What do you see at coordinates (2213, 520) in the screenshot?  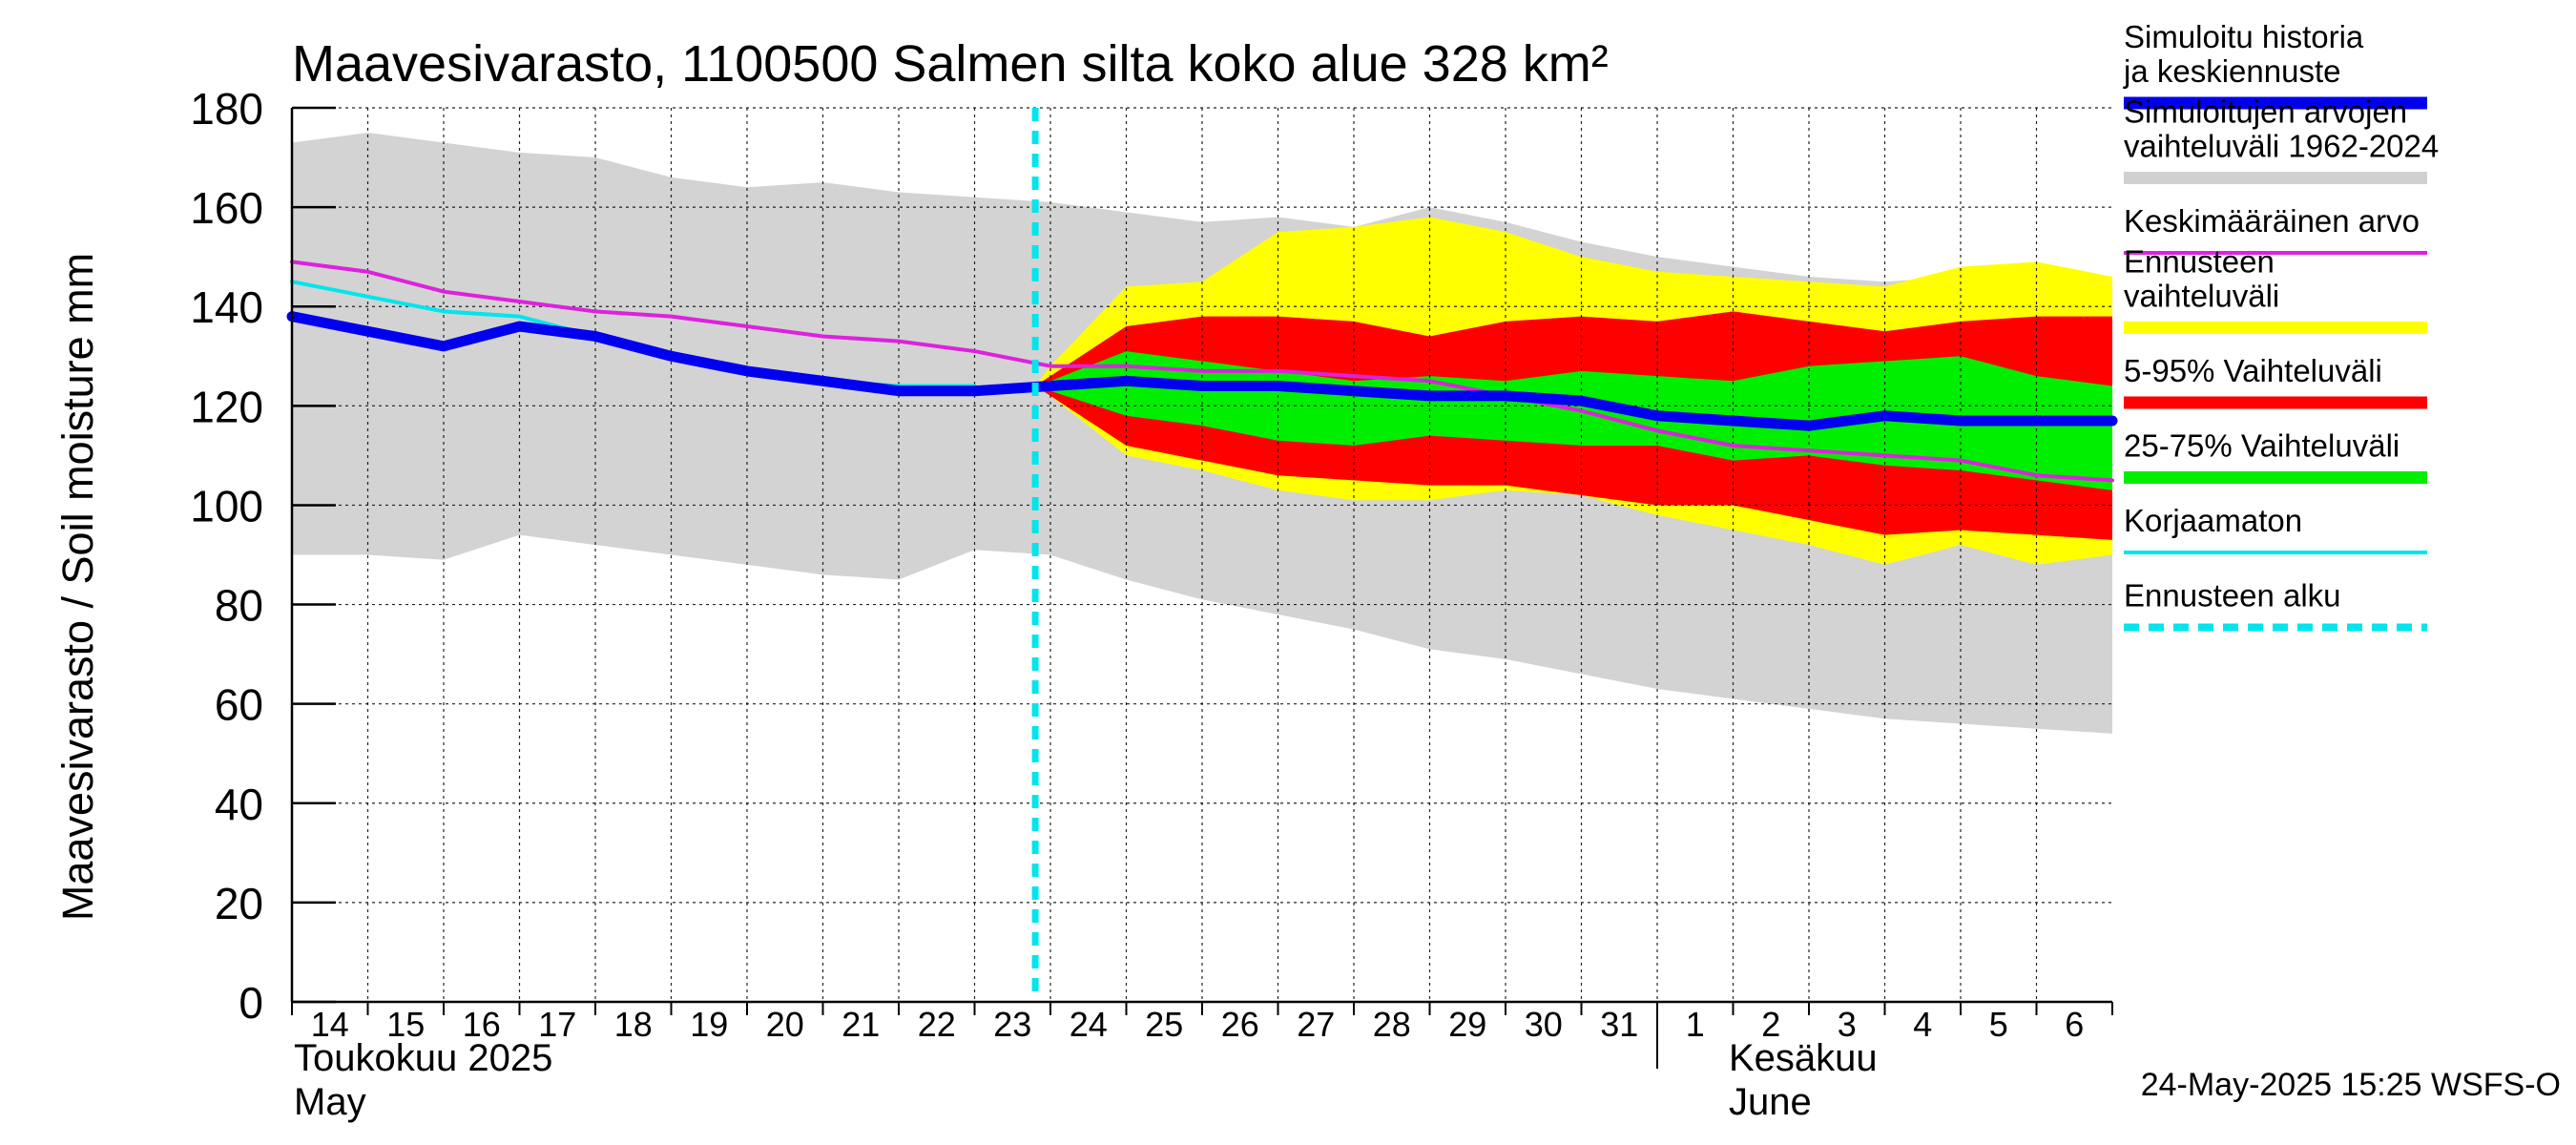 I see `legend-label: Korjaamaton` at bounding box center [2213, 520].